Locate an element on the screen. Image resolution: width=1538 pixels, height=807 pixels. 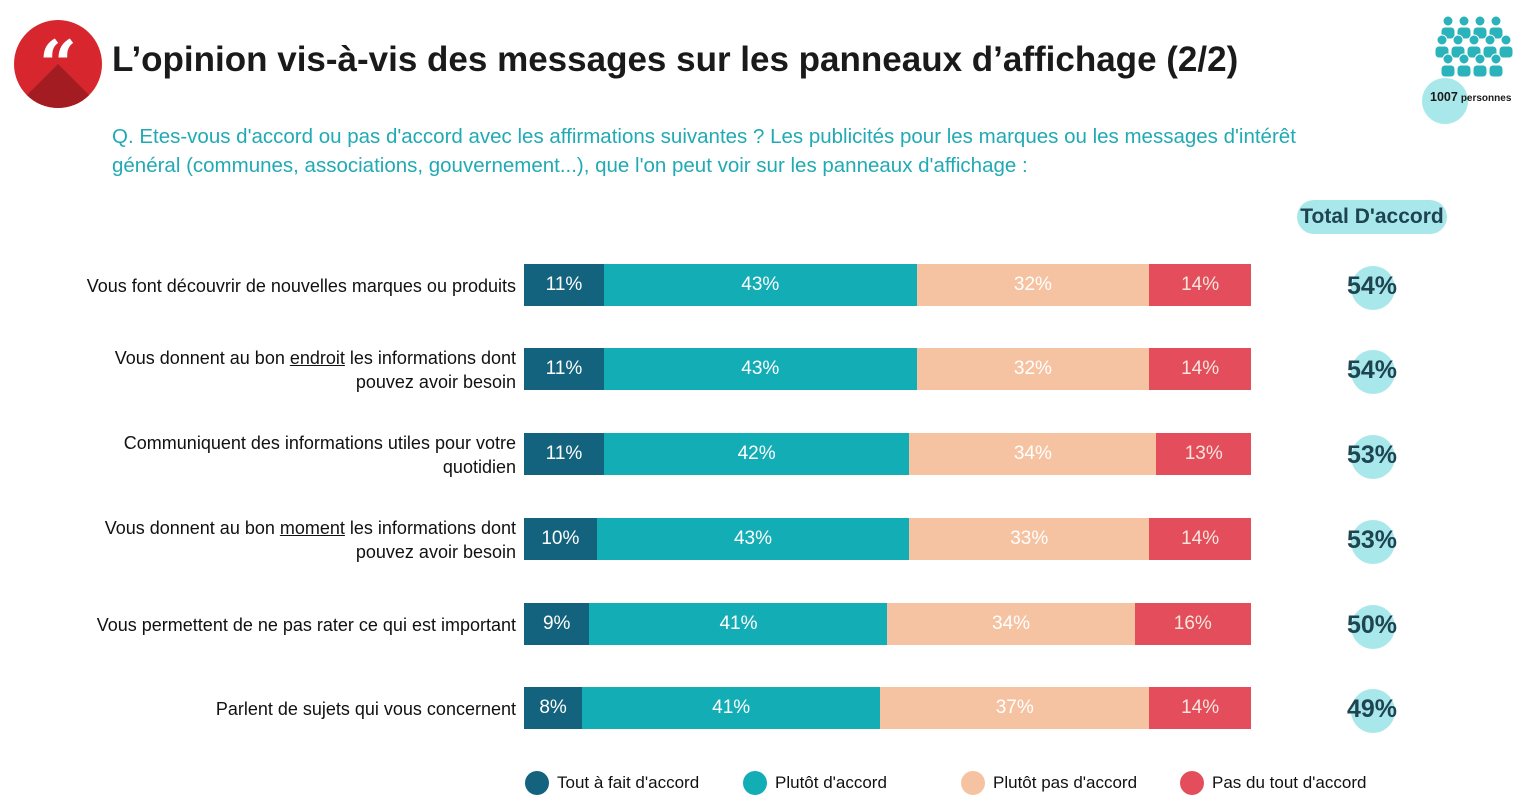
sample-count: 1007 is located at coordinates (1444, 97).